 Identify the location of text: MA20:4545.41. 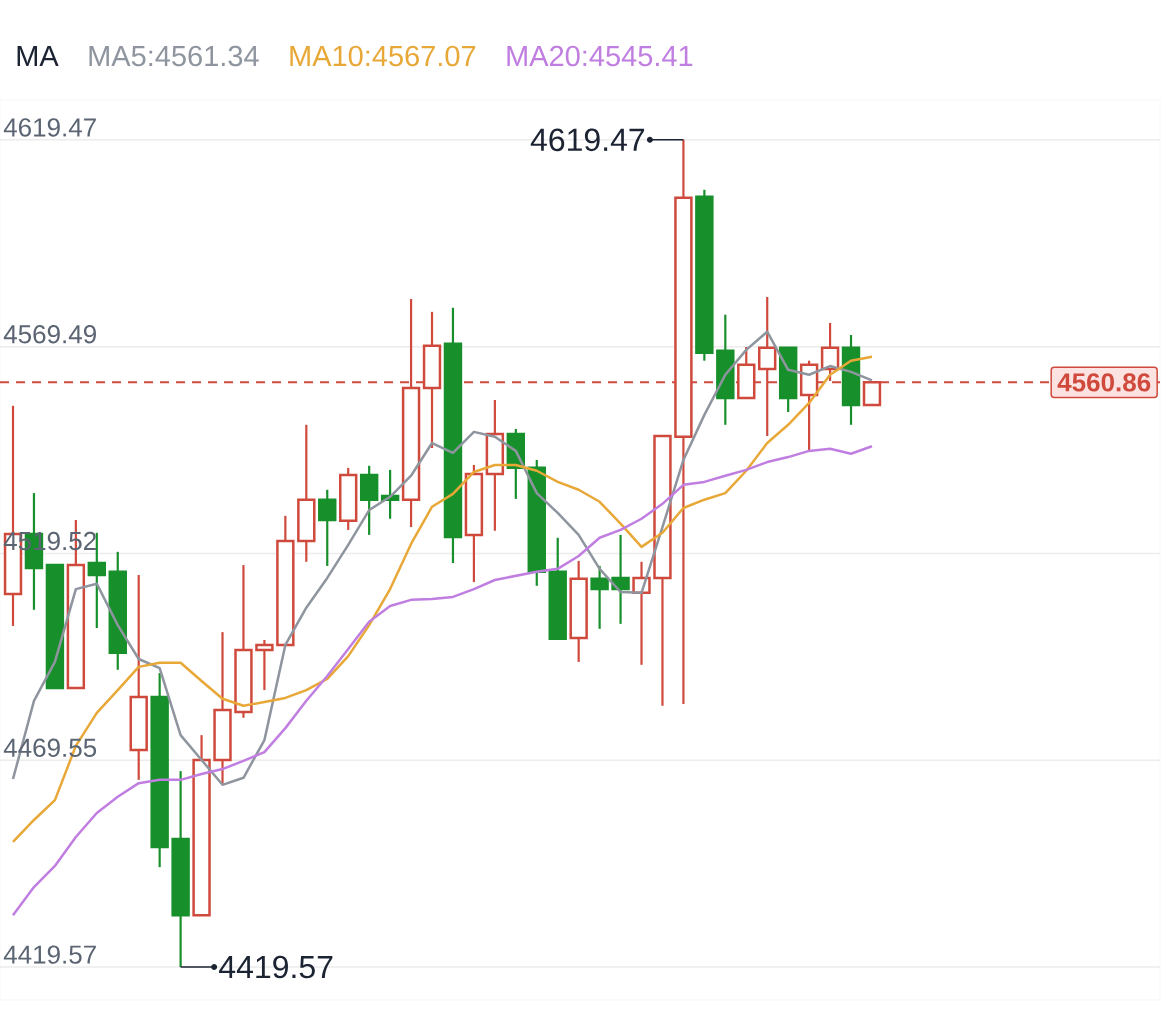
(600, 56).